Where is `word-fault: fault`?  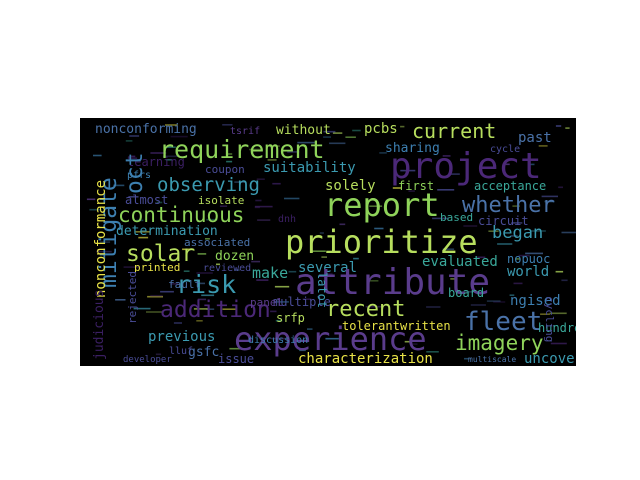 word-fault: fault is located at coordinates (184, 284).